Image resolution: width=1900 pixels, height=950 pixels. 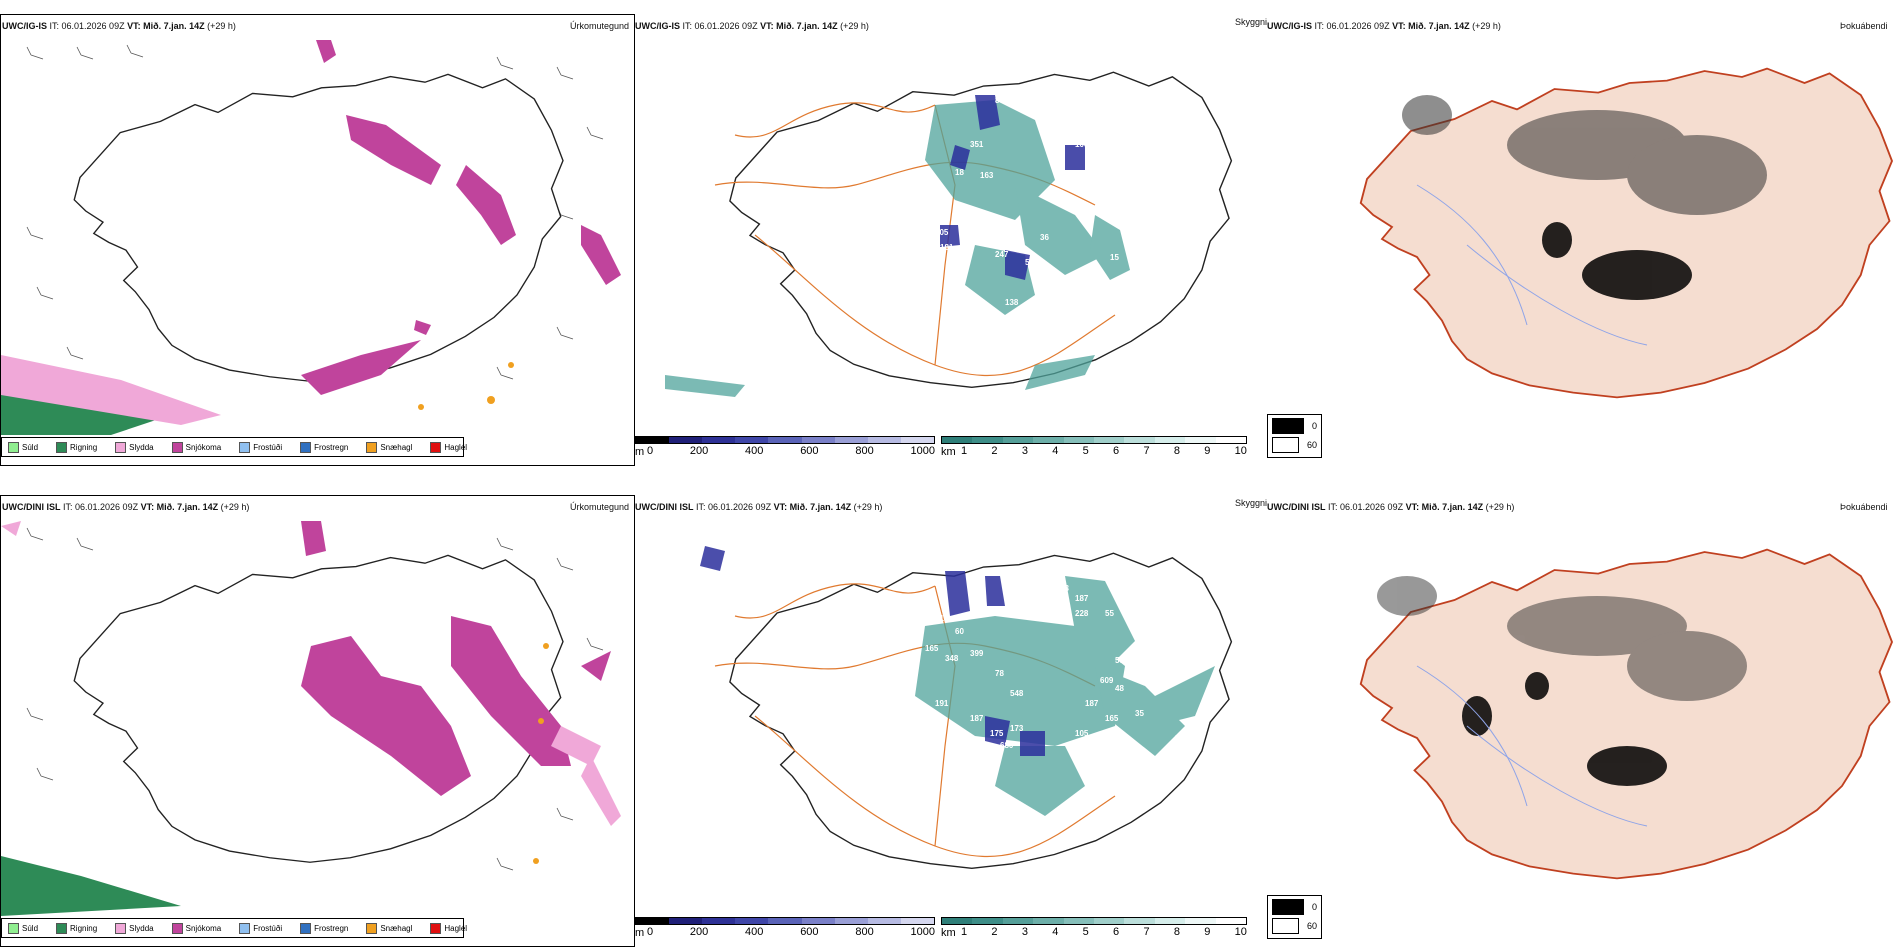 I want to click on vis-tick-label: 7, so click(x=1146, y=932).